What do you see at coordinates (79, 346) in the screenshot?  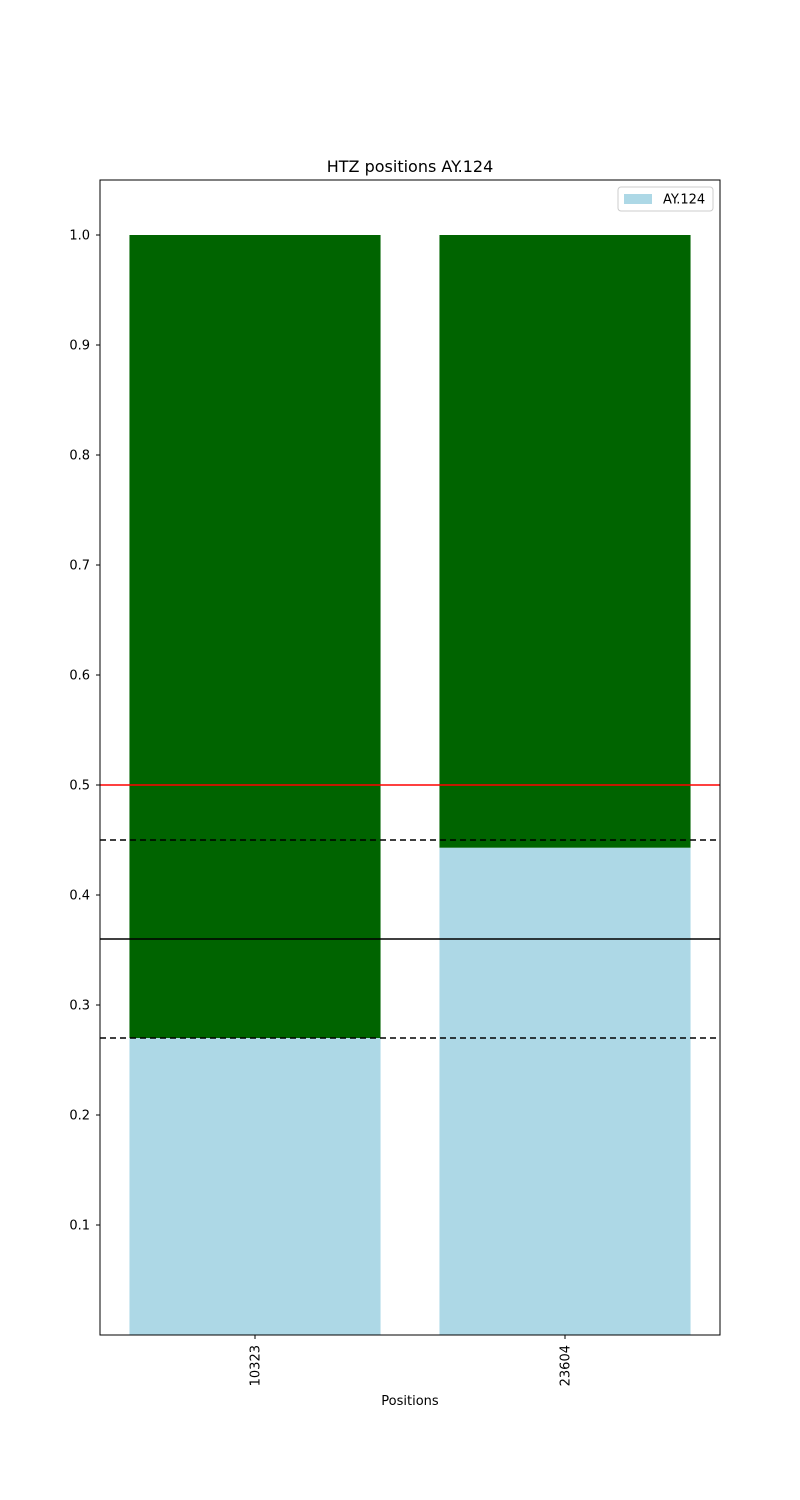 I see `y-tick-label: 0.9` at bounding box center [79, 346].